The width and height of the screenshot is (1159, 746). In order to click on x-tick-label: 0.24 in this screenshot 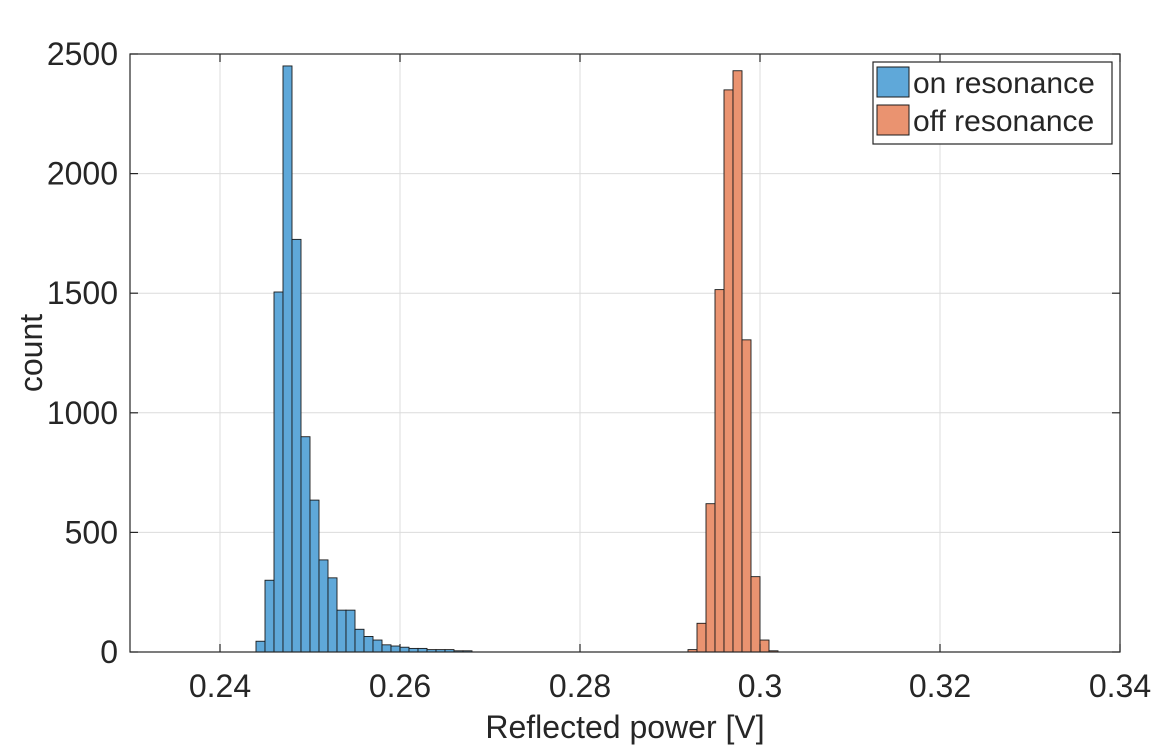, I will do `click(220, 686)`.